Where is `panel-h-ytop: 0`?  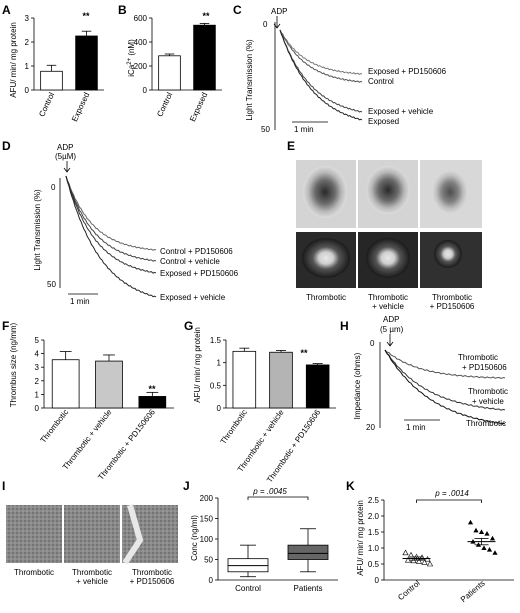
panel-h-ytop: 0 is located at coordinates (372, 343).